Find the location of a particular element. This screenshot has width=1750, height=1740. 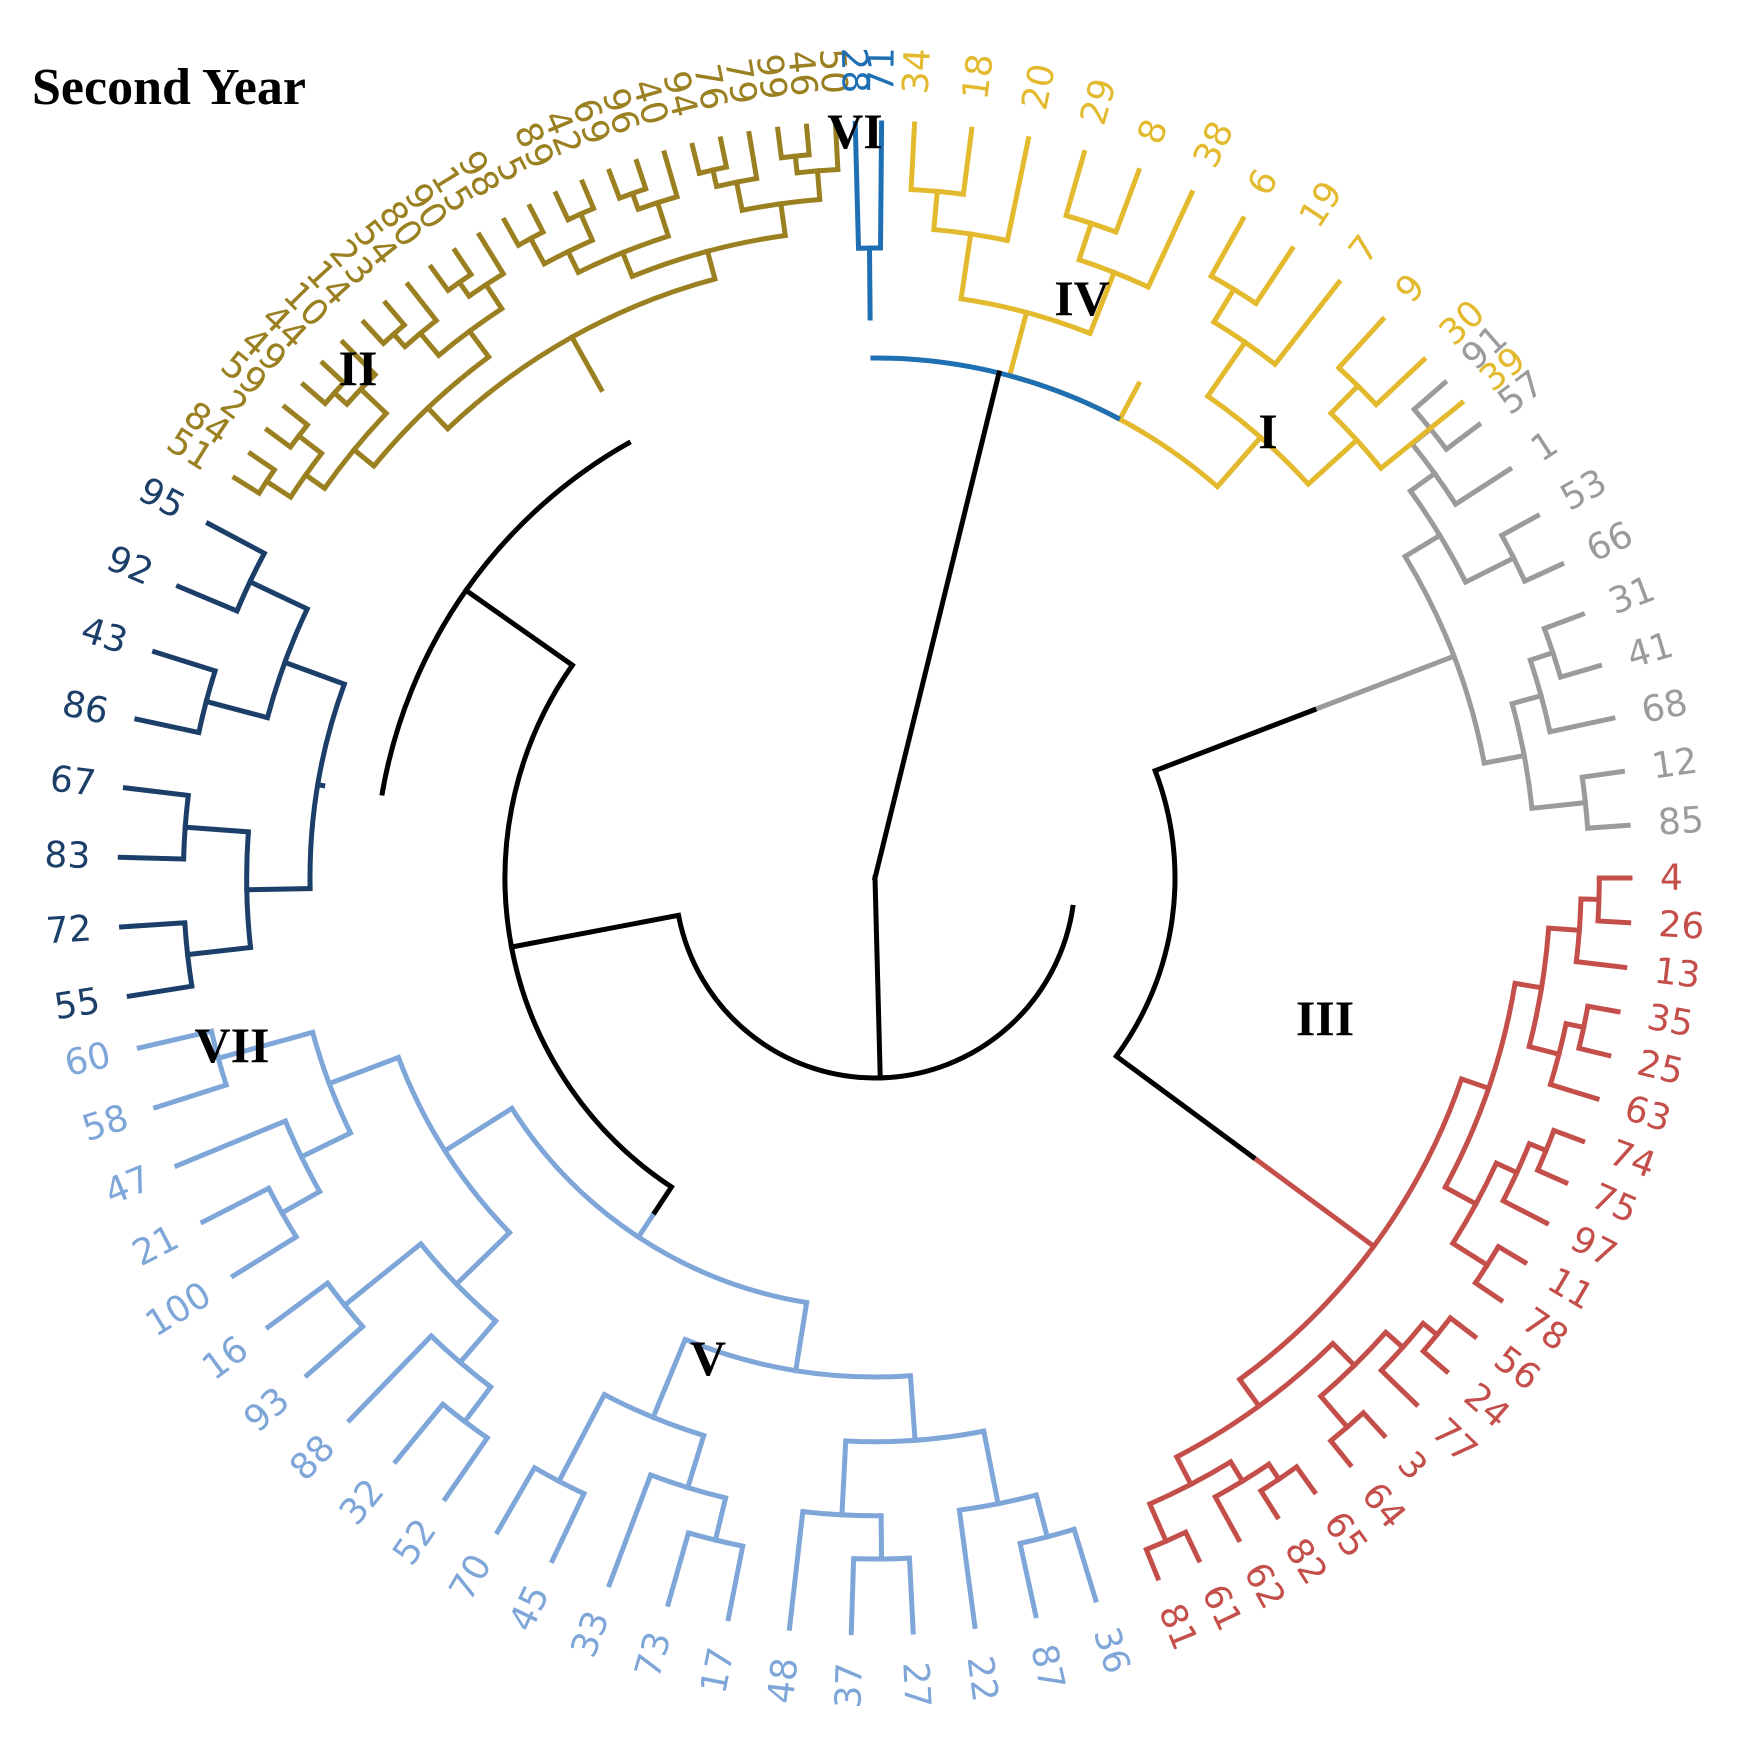

leaf-label: 72 is located at coordinates (69, 930).